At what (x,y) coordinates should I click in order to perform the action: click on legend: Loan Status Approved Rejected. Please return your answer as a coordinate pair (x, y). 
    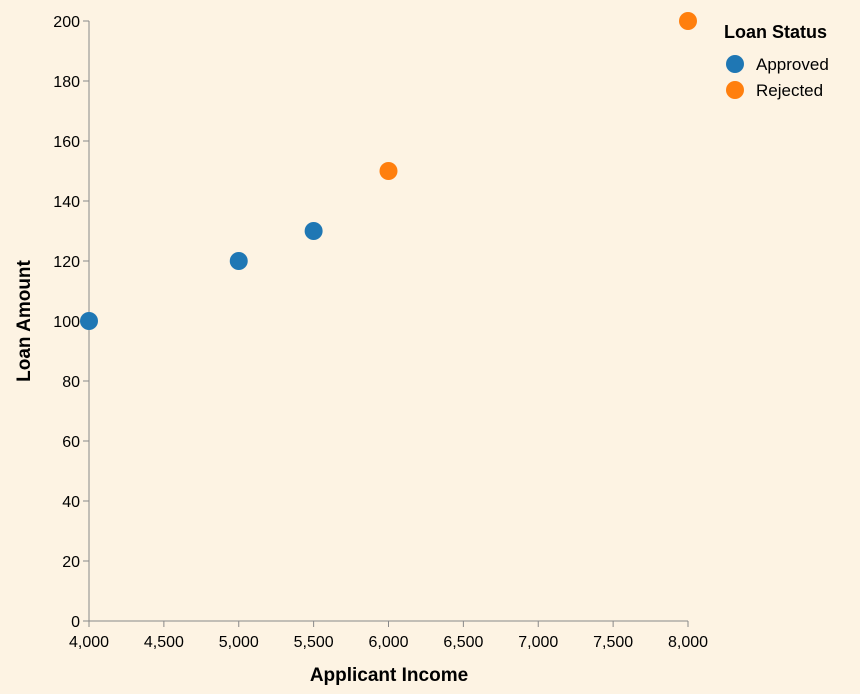
    Looking at the image, I should click on (776, 61).